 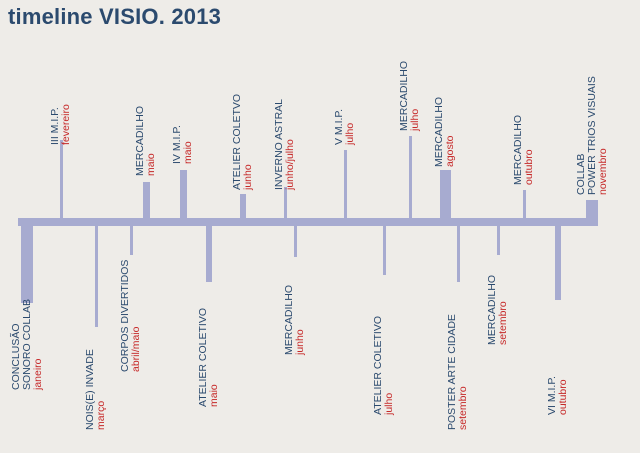 I want to click on event-name: SONORO COLLAB, so click(x=26, y=344).